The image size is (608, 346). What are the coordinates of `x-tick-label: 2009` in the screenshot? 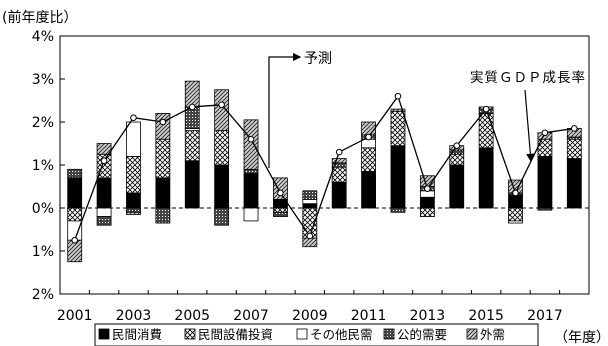 It's located at (310, 316).